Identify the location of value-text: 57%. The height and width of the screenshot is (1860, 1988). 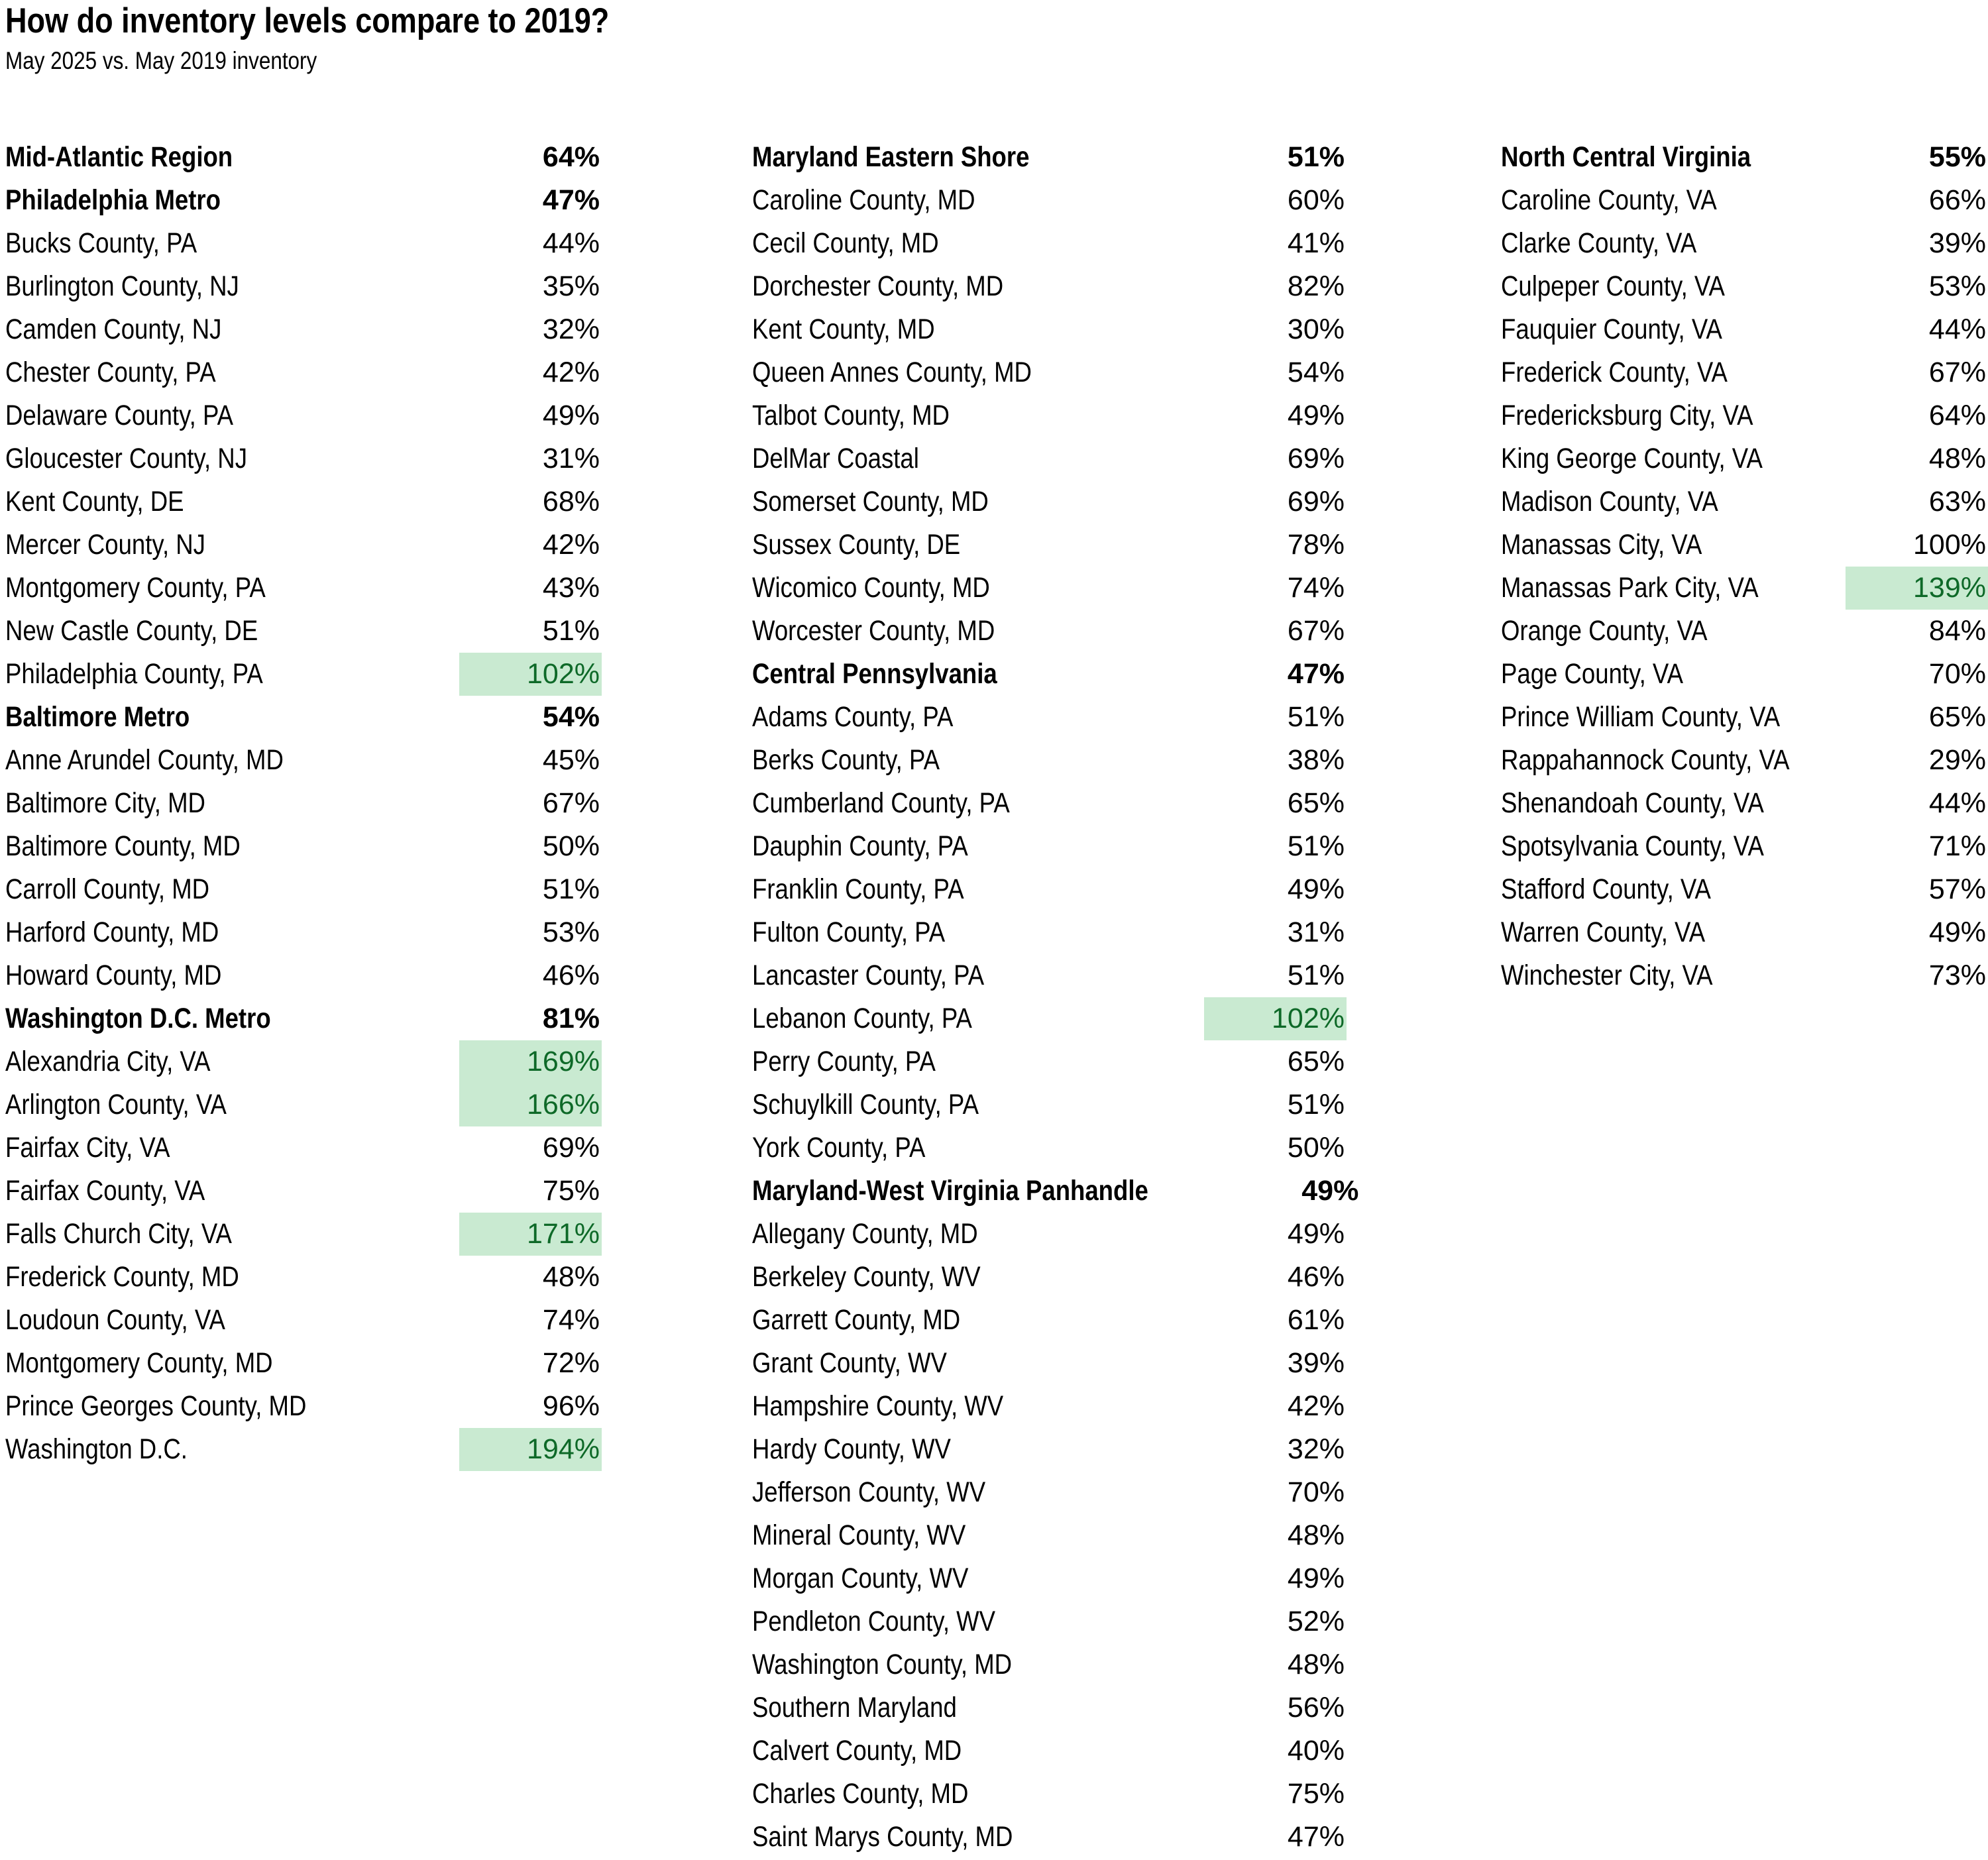
(1957, 889).